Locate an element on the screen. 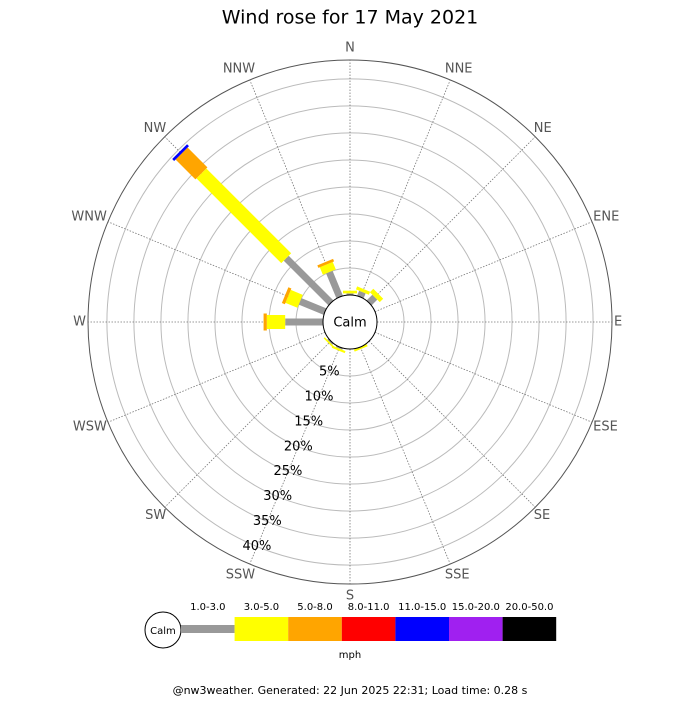  legend-label: 1.0-3.0 is located at coordinates (207, 607).